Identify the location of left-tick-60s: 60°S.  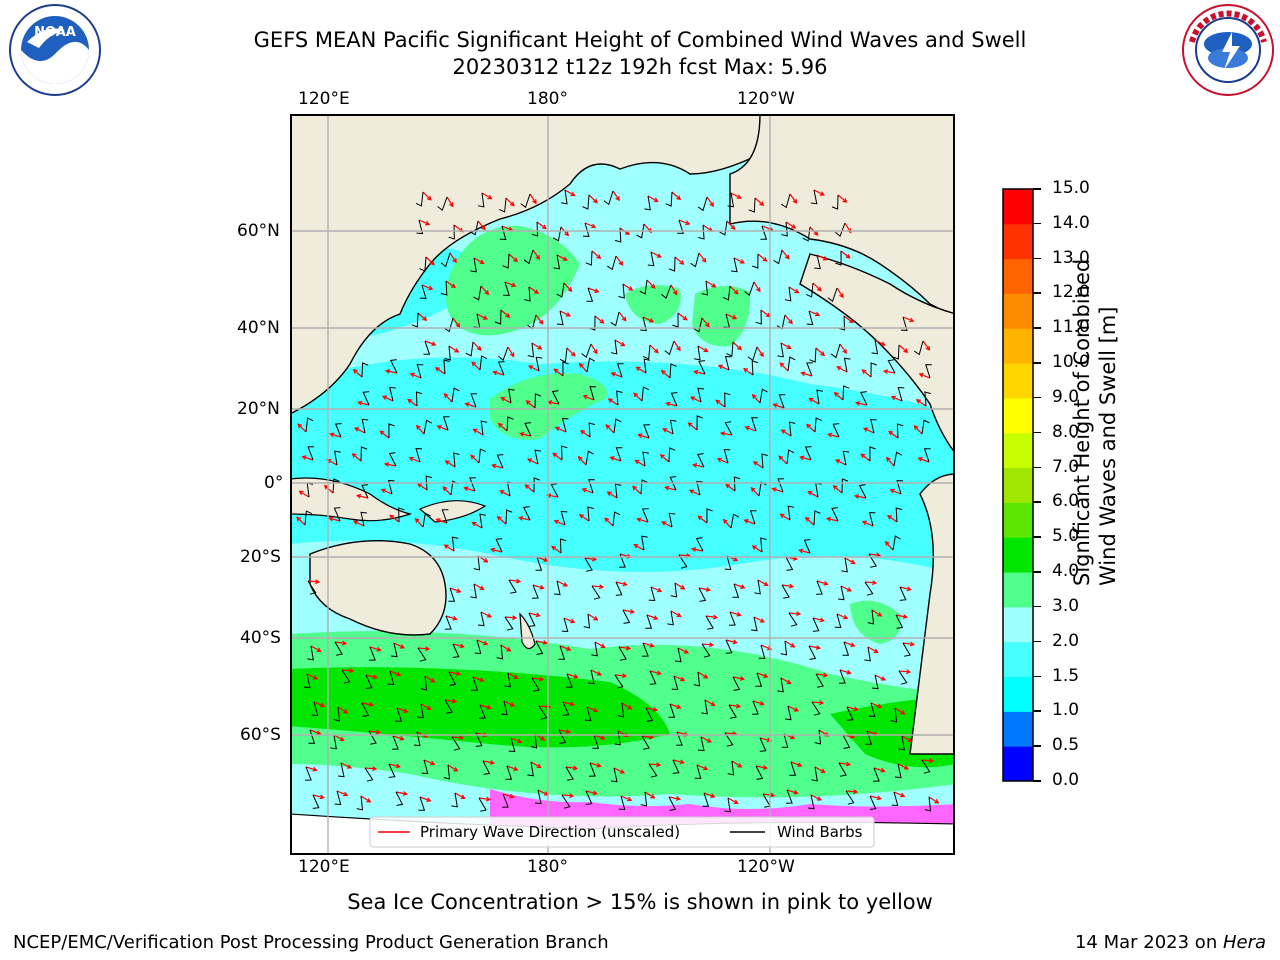
(260, 735).